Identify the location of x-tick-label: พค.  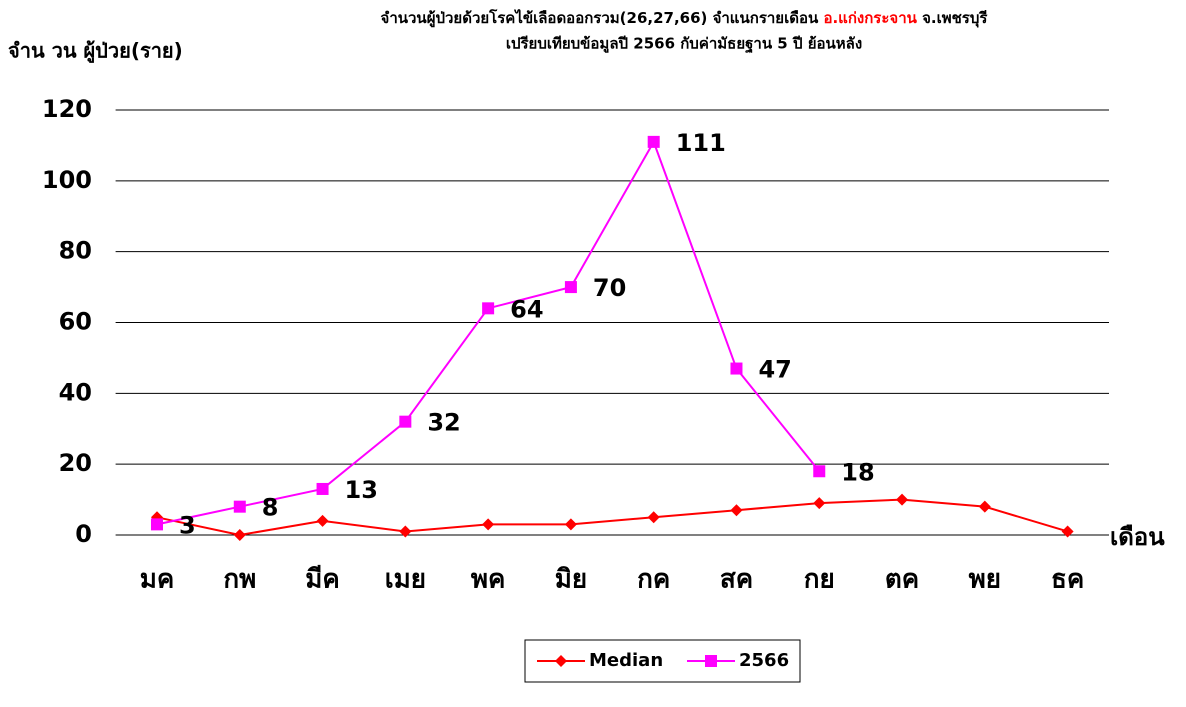
(488, 580).